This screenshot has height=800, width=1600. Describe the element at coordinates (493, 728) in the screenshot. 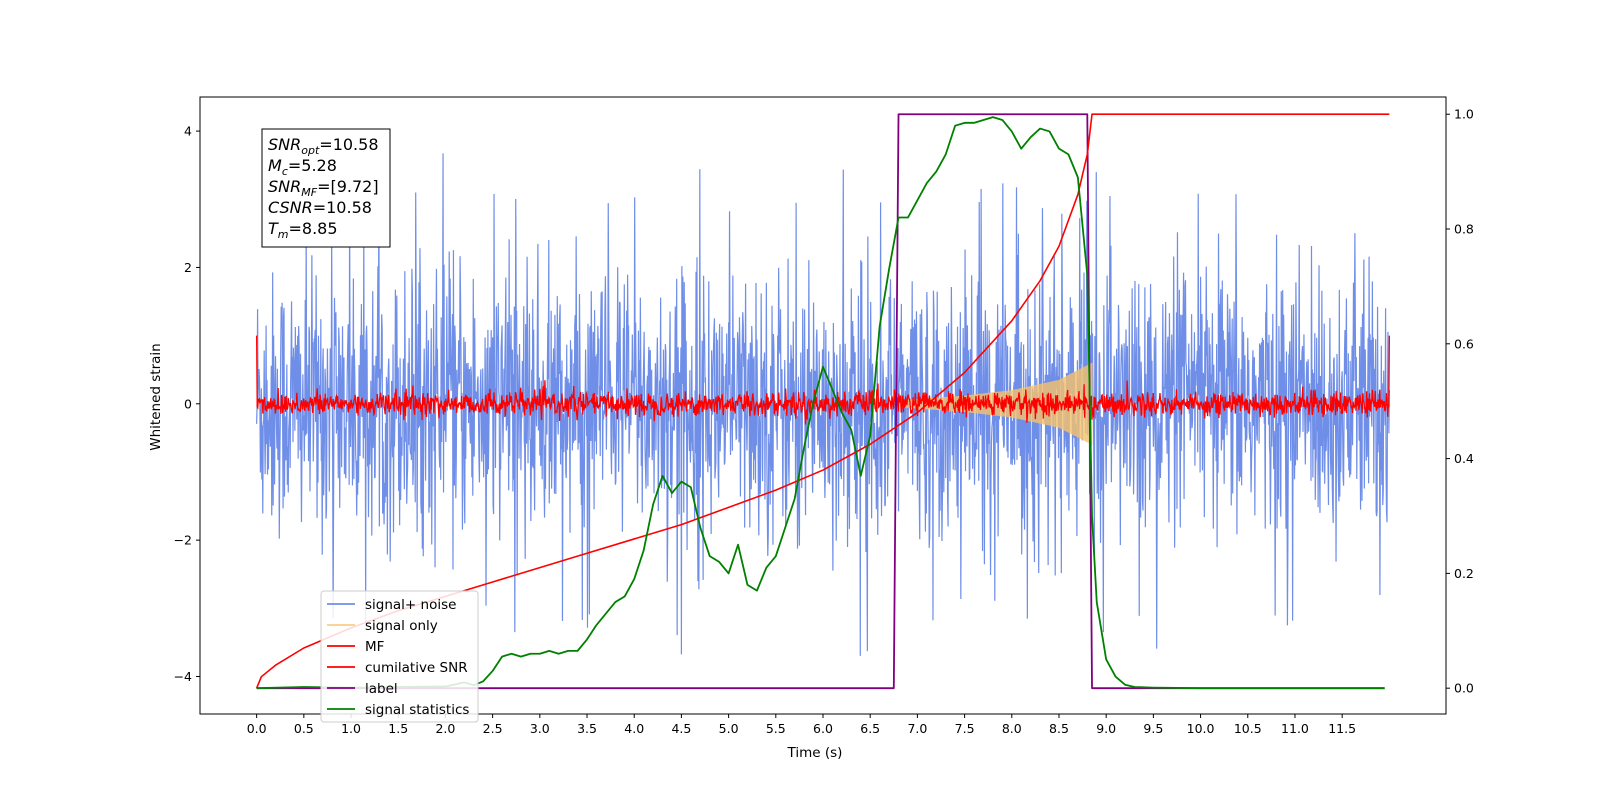

I see `x-tick-label: 2.5` at that location.